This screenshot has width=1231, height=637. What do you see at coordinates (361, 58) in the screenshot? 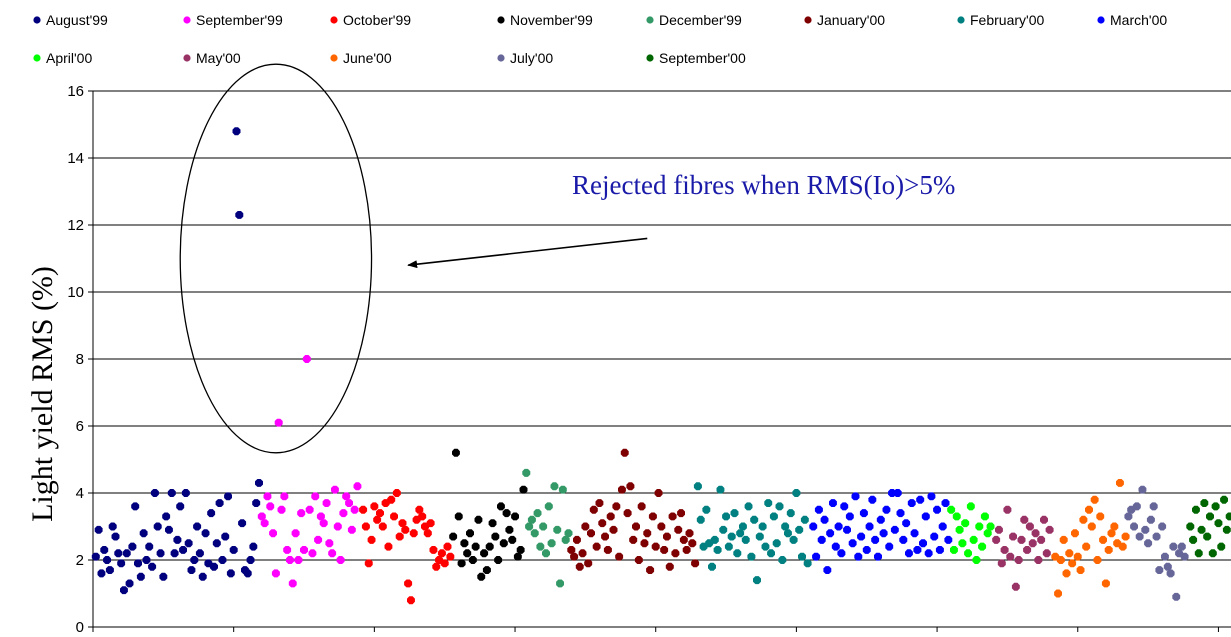
I see `legend-item: June'00` at bounding box center [361, 58].